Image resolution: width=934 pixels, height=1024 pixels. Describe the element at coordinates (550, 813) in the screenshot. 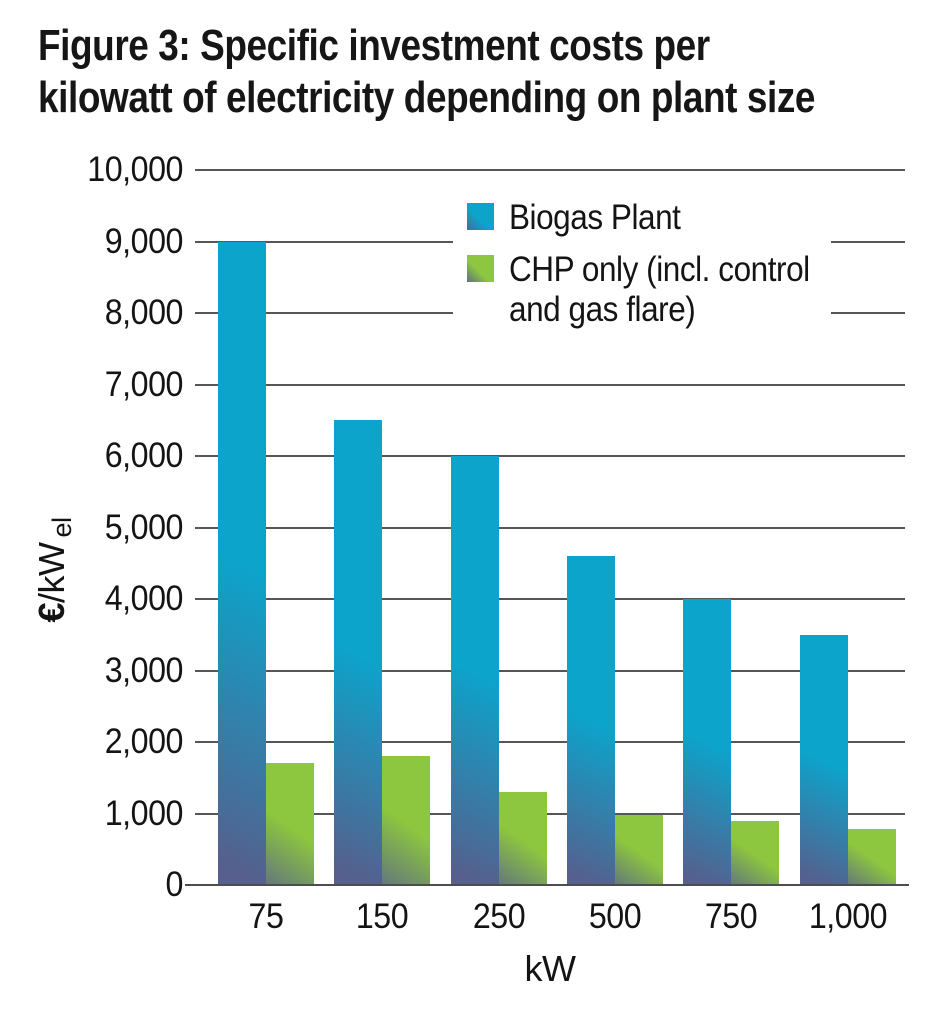

I see `gridline-1,000` at that location.